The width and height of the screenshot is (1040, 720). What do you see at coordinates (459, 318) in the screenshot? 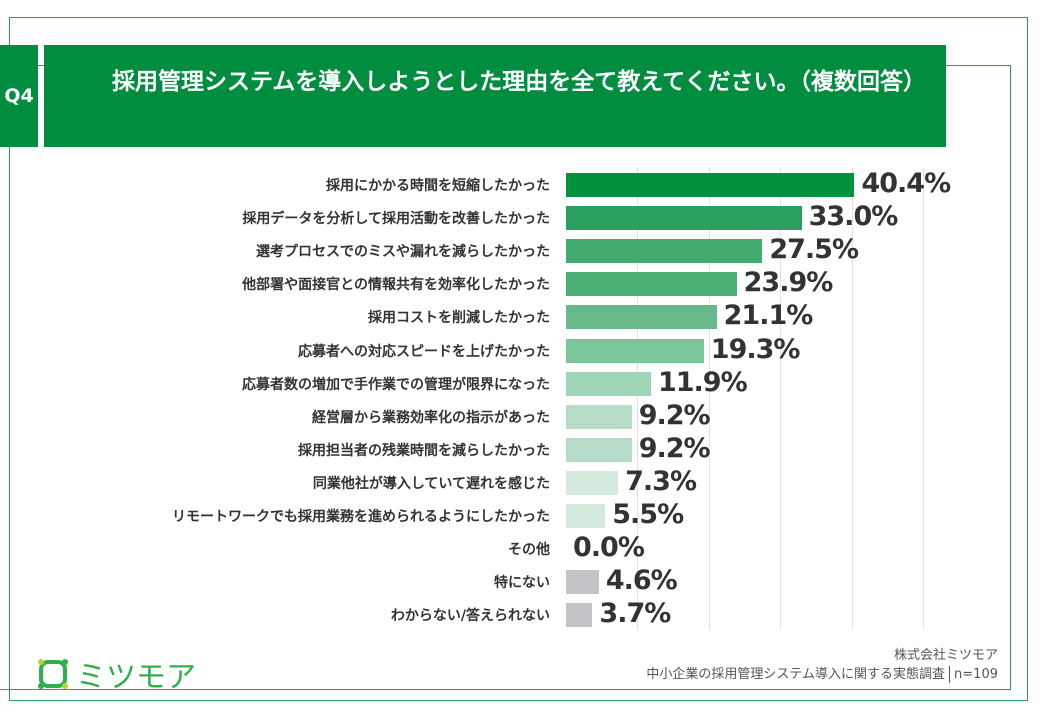
I see `category-label: 採用コストを削減したかった` at bounding box center [459, 318].